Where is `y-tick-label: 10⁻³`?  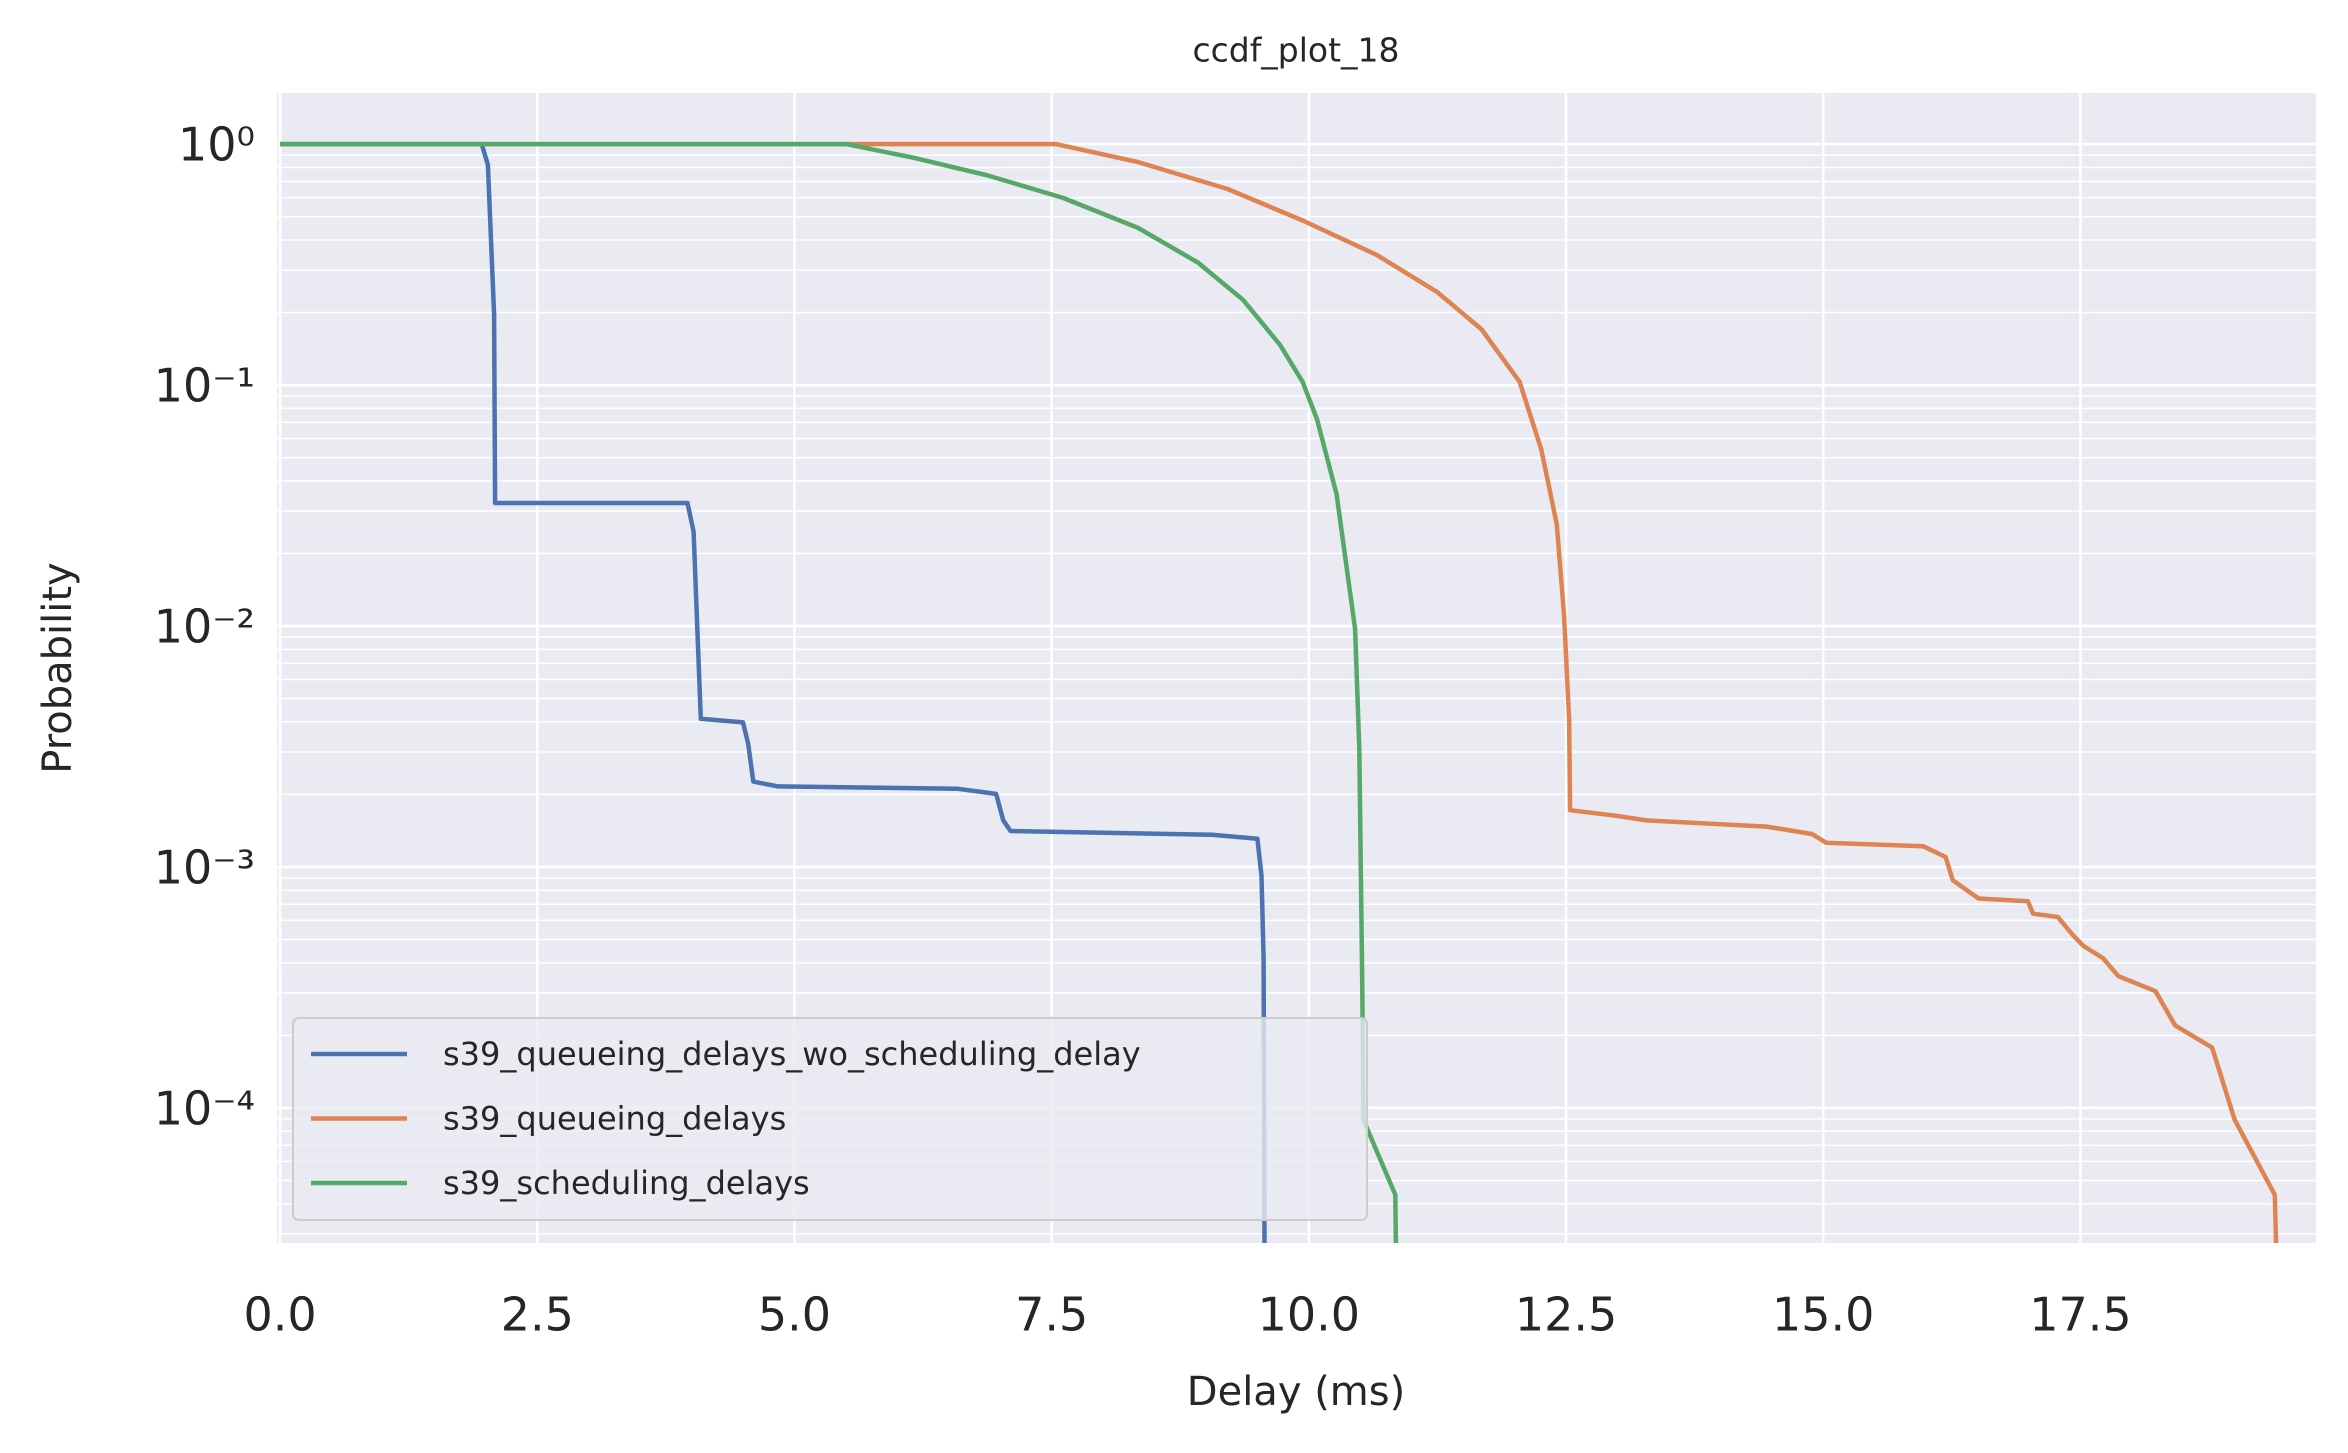
y-tick-label: 10⁻³ is located at coordinates (204, 867).